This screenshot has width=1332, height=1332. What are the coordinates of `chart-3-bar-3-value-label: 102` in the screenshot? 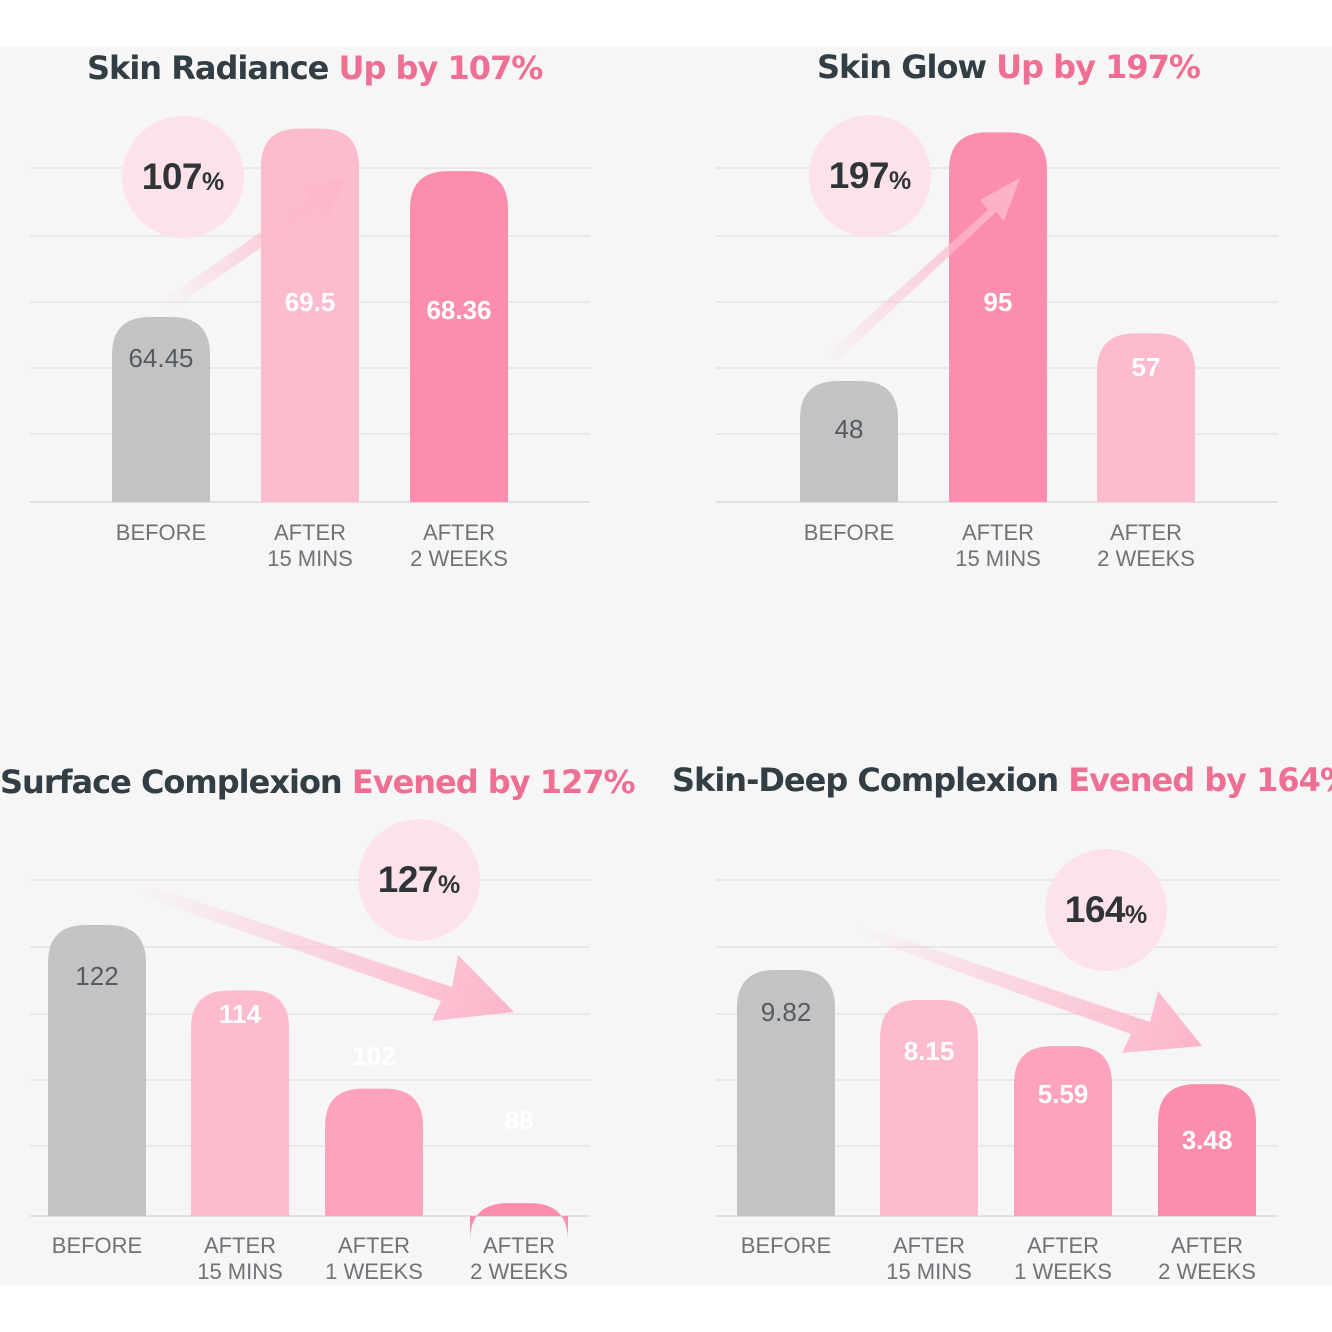 It's located at (373, 1056).